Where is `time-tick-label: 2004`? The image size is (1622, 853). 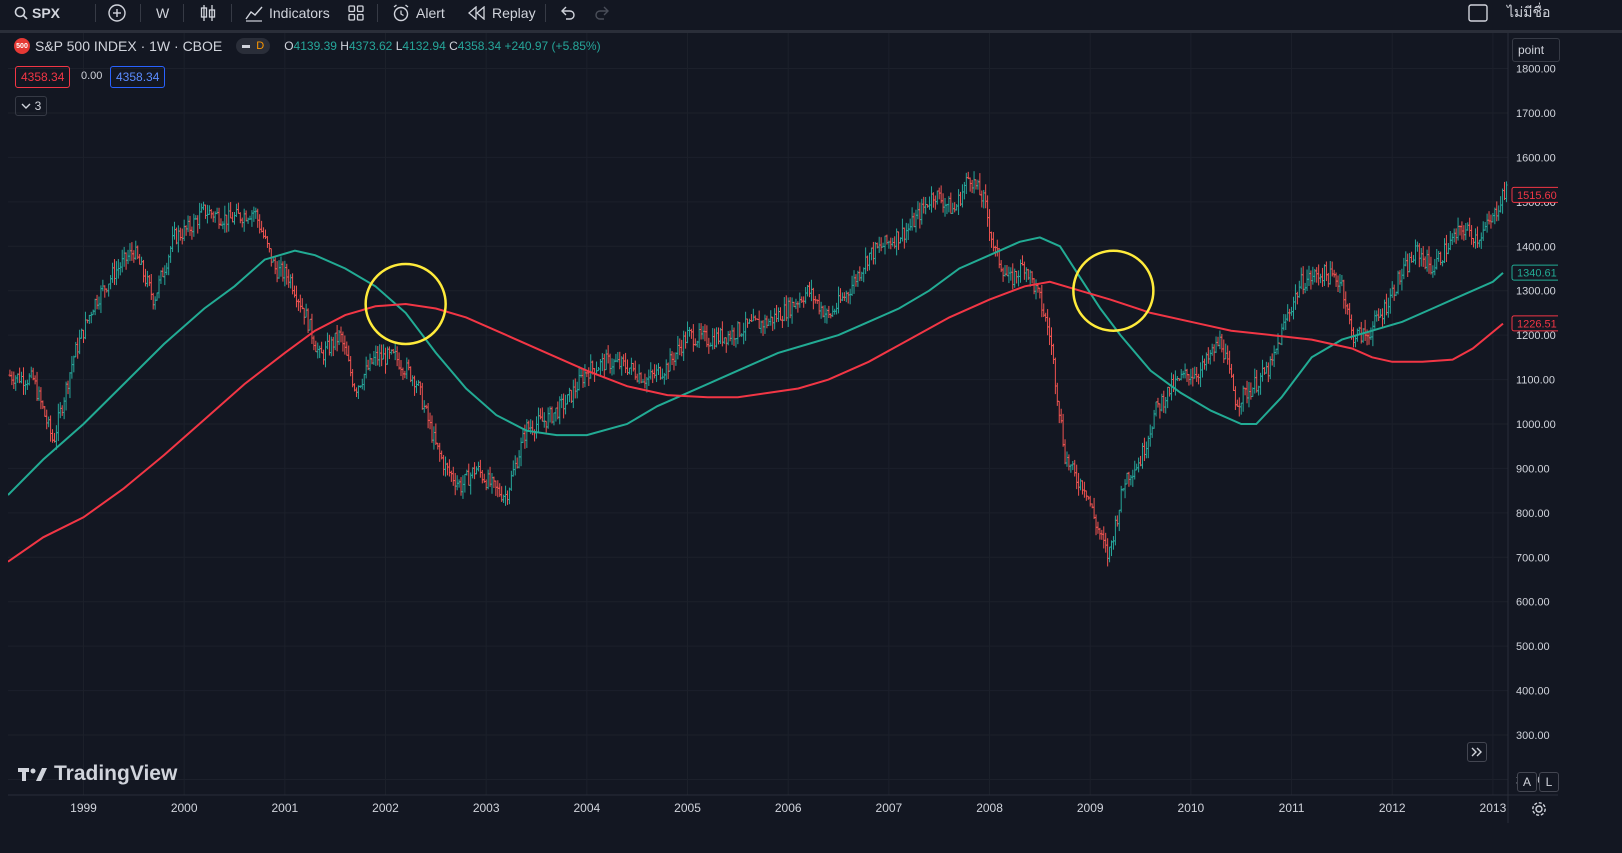
time-tick-label: 2004 is located at coordinates (587, 808).